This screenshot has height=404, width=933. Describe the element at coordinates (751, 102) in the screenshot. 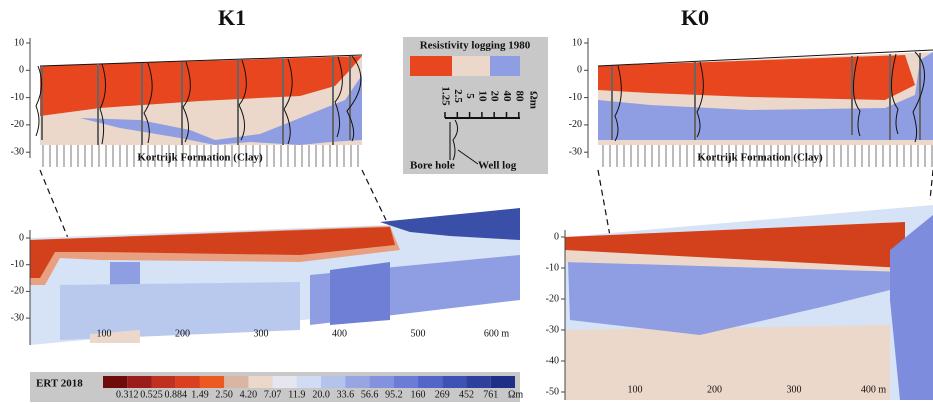

I see `k0-section: Kortrijk Formation (Clay) 10 0 -10 -20 -30` at that location.